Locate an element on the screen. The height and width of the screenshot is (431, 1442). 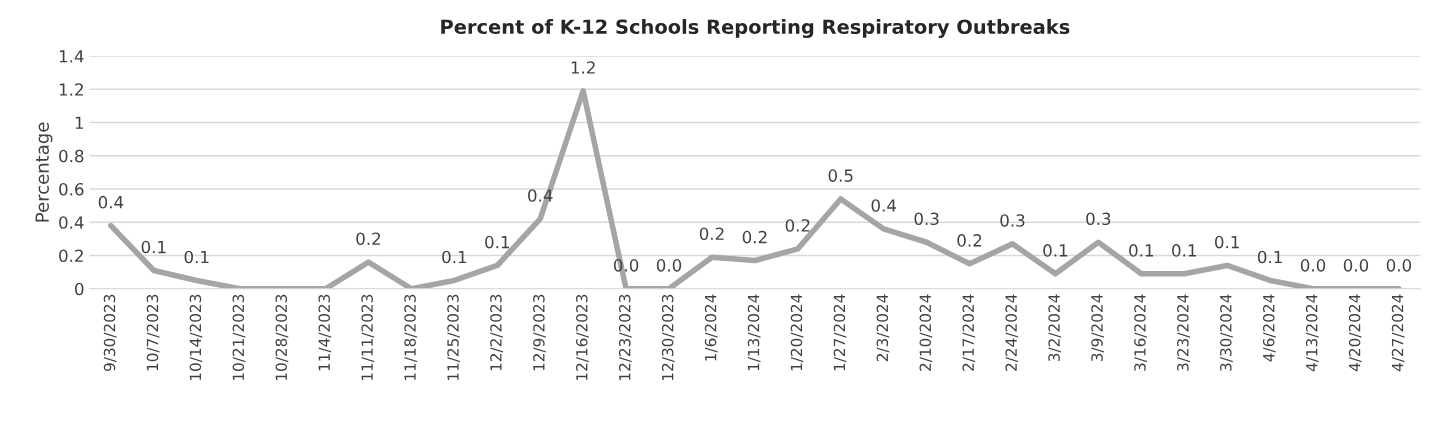
x-tick-label: 3/2/2024 is located at coordinates (1055, 328).